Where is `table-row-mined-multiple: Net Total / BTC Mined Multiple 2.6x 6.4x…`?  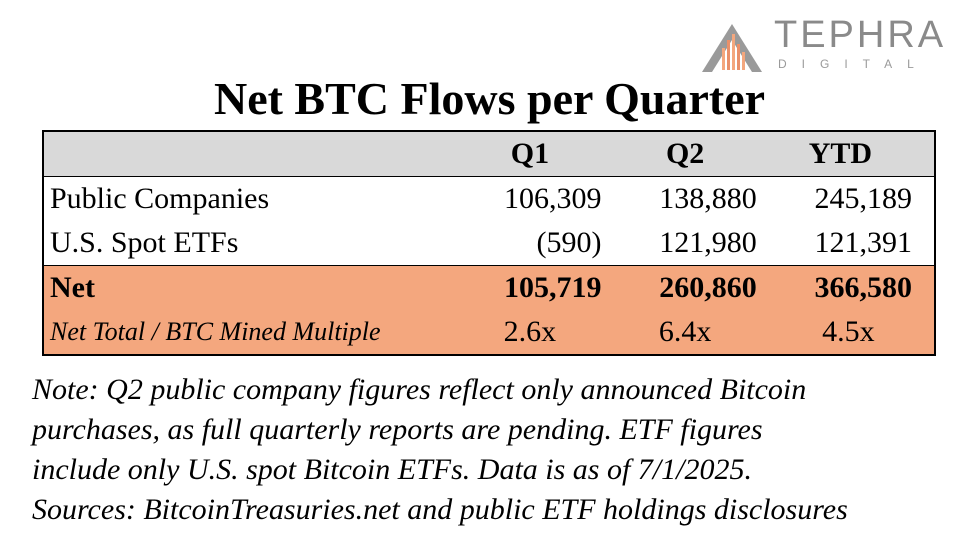
table-row-mined-multiple: Net Total / BTC Mined Multiple 2.6x 6.4x… is located at coordinates (489, 332).